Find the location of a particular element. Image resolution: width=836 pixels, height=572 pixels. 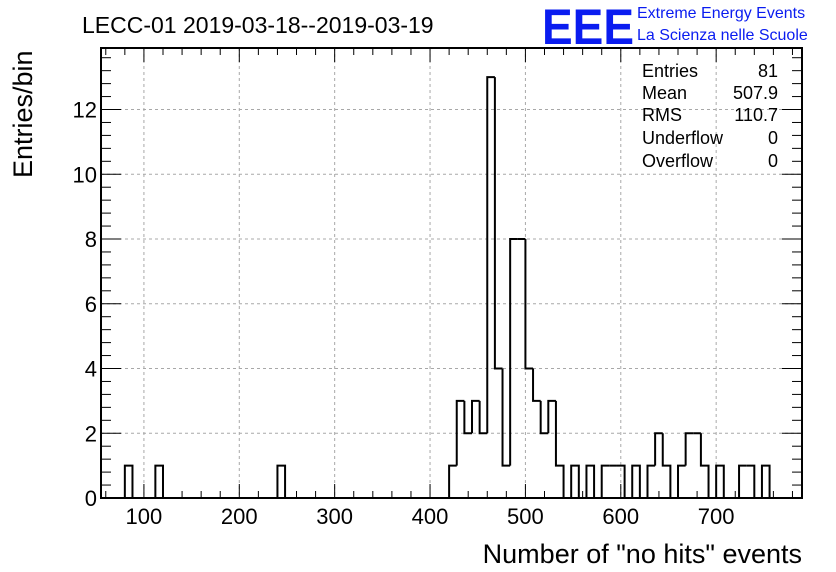

x-tick-label: 500 is located at coordinates (525, 516).